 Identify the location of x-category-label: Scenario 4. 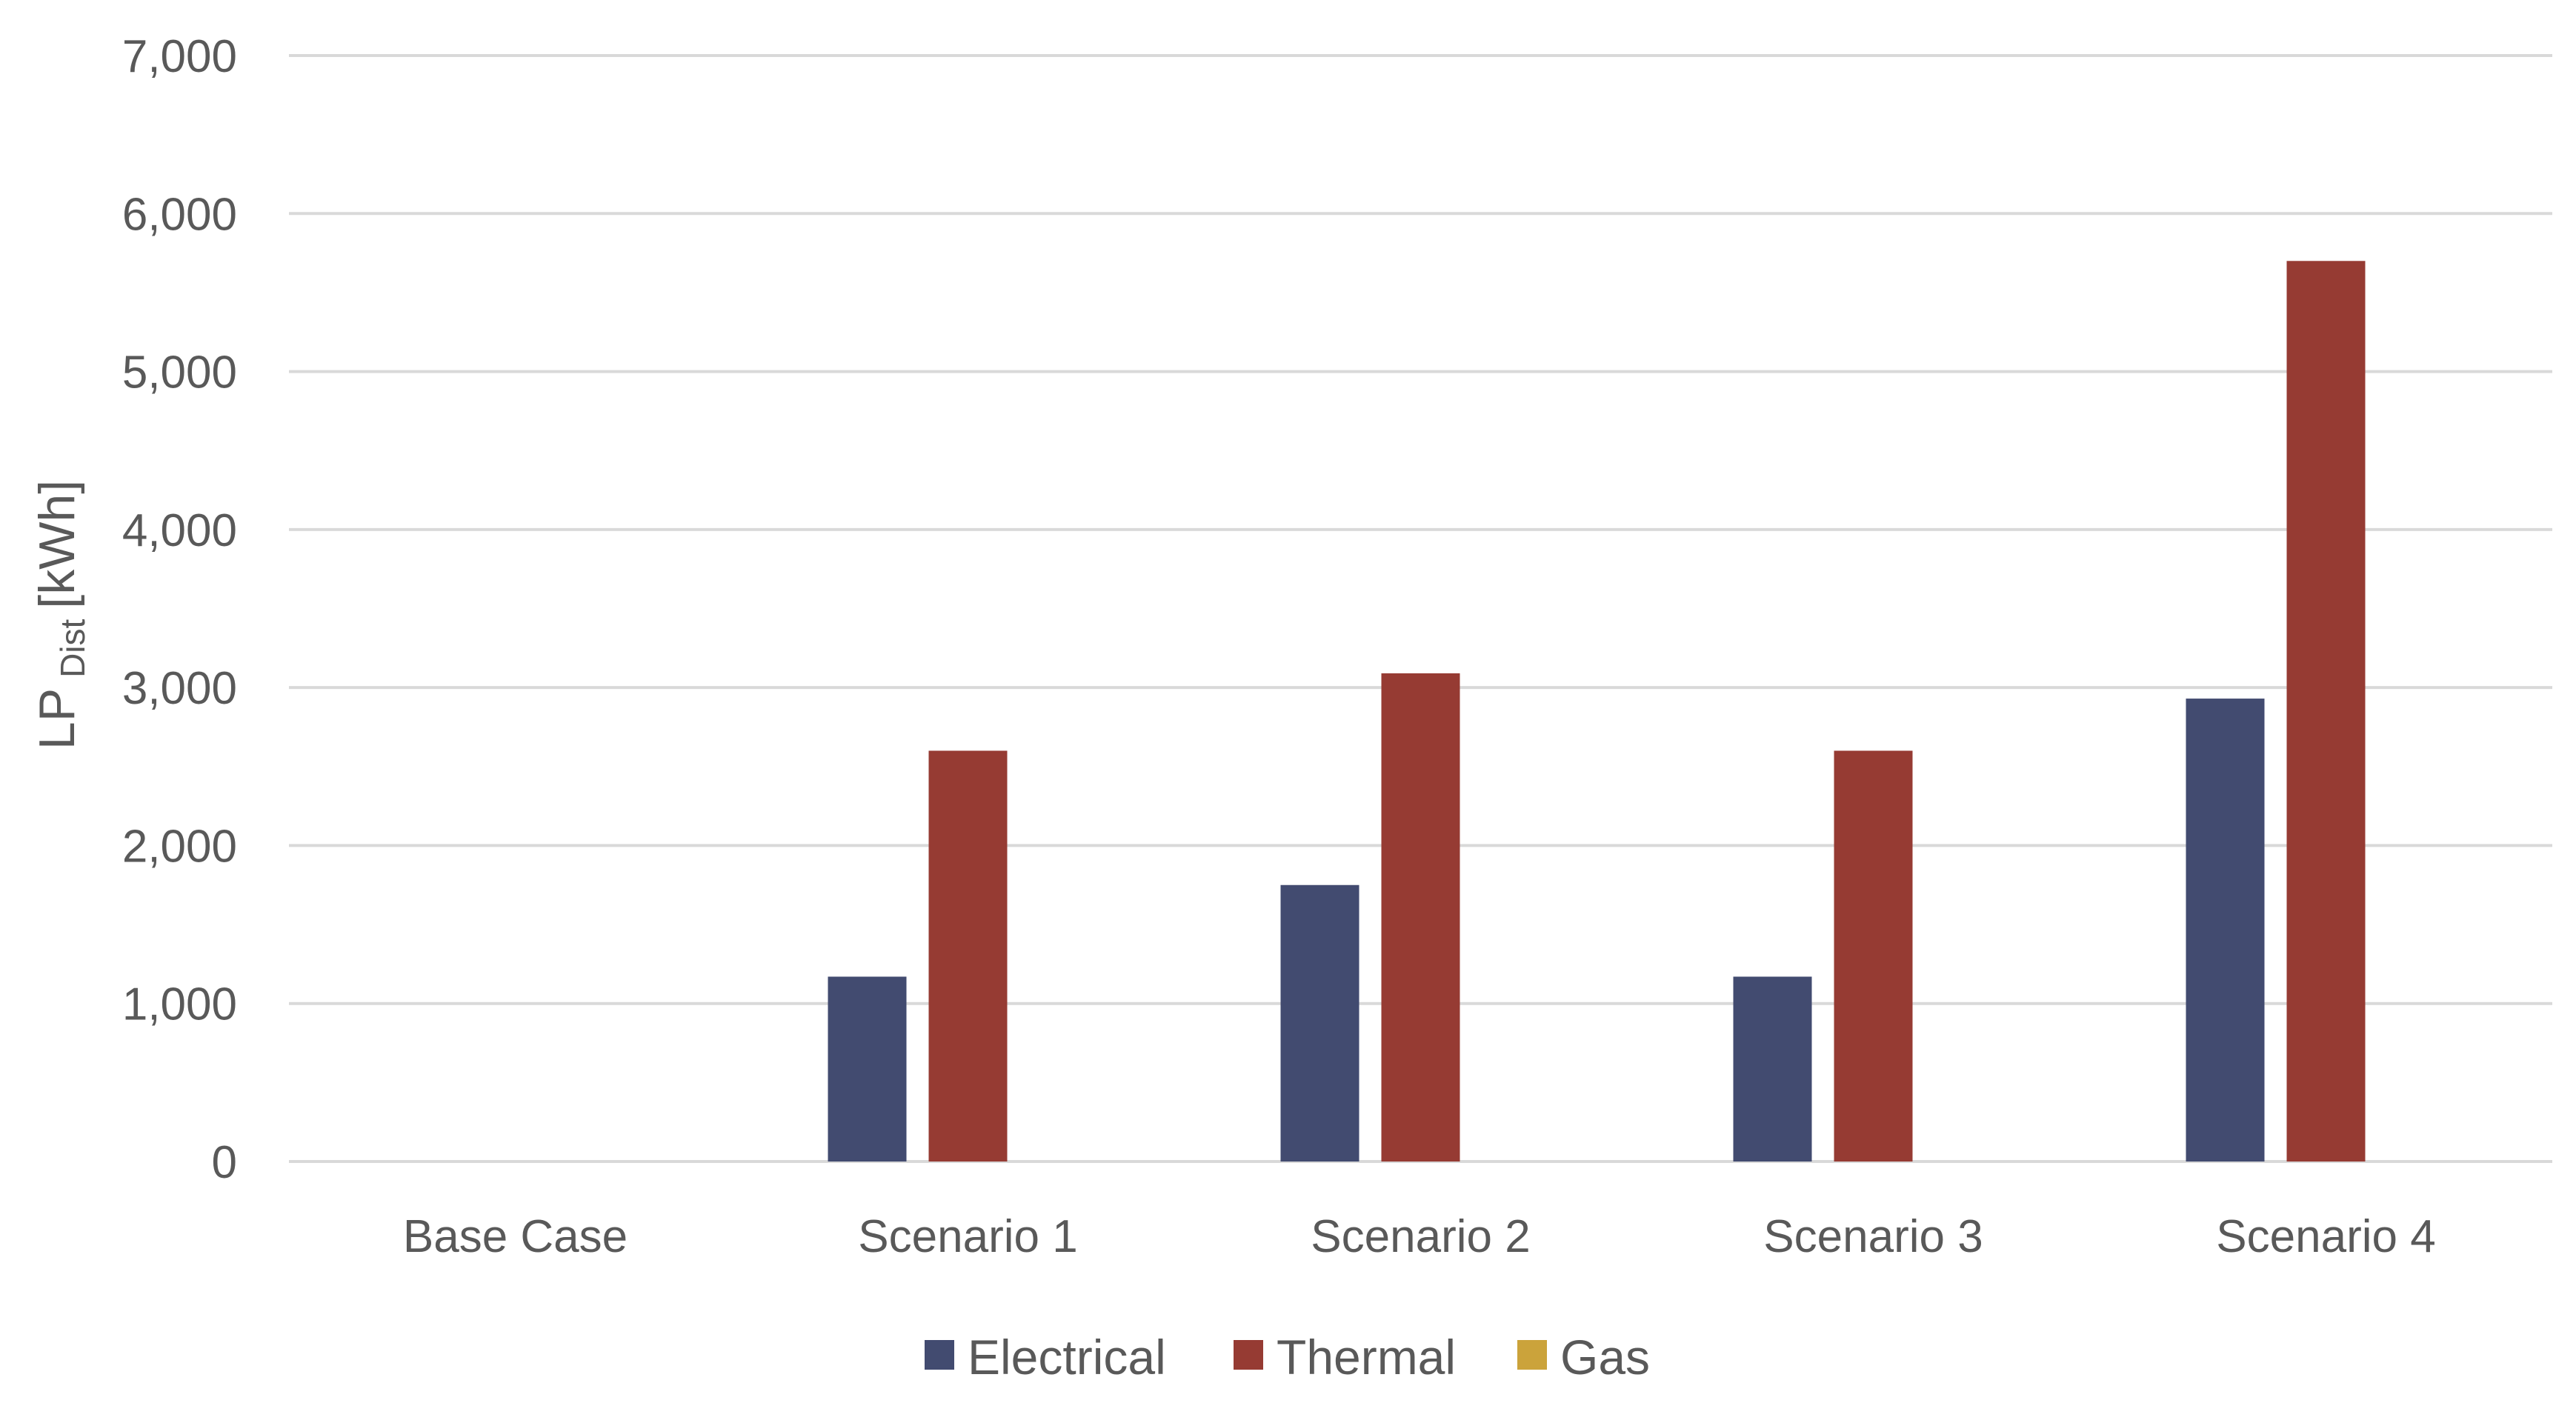
(2325, 1236).